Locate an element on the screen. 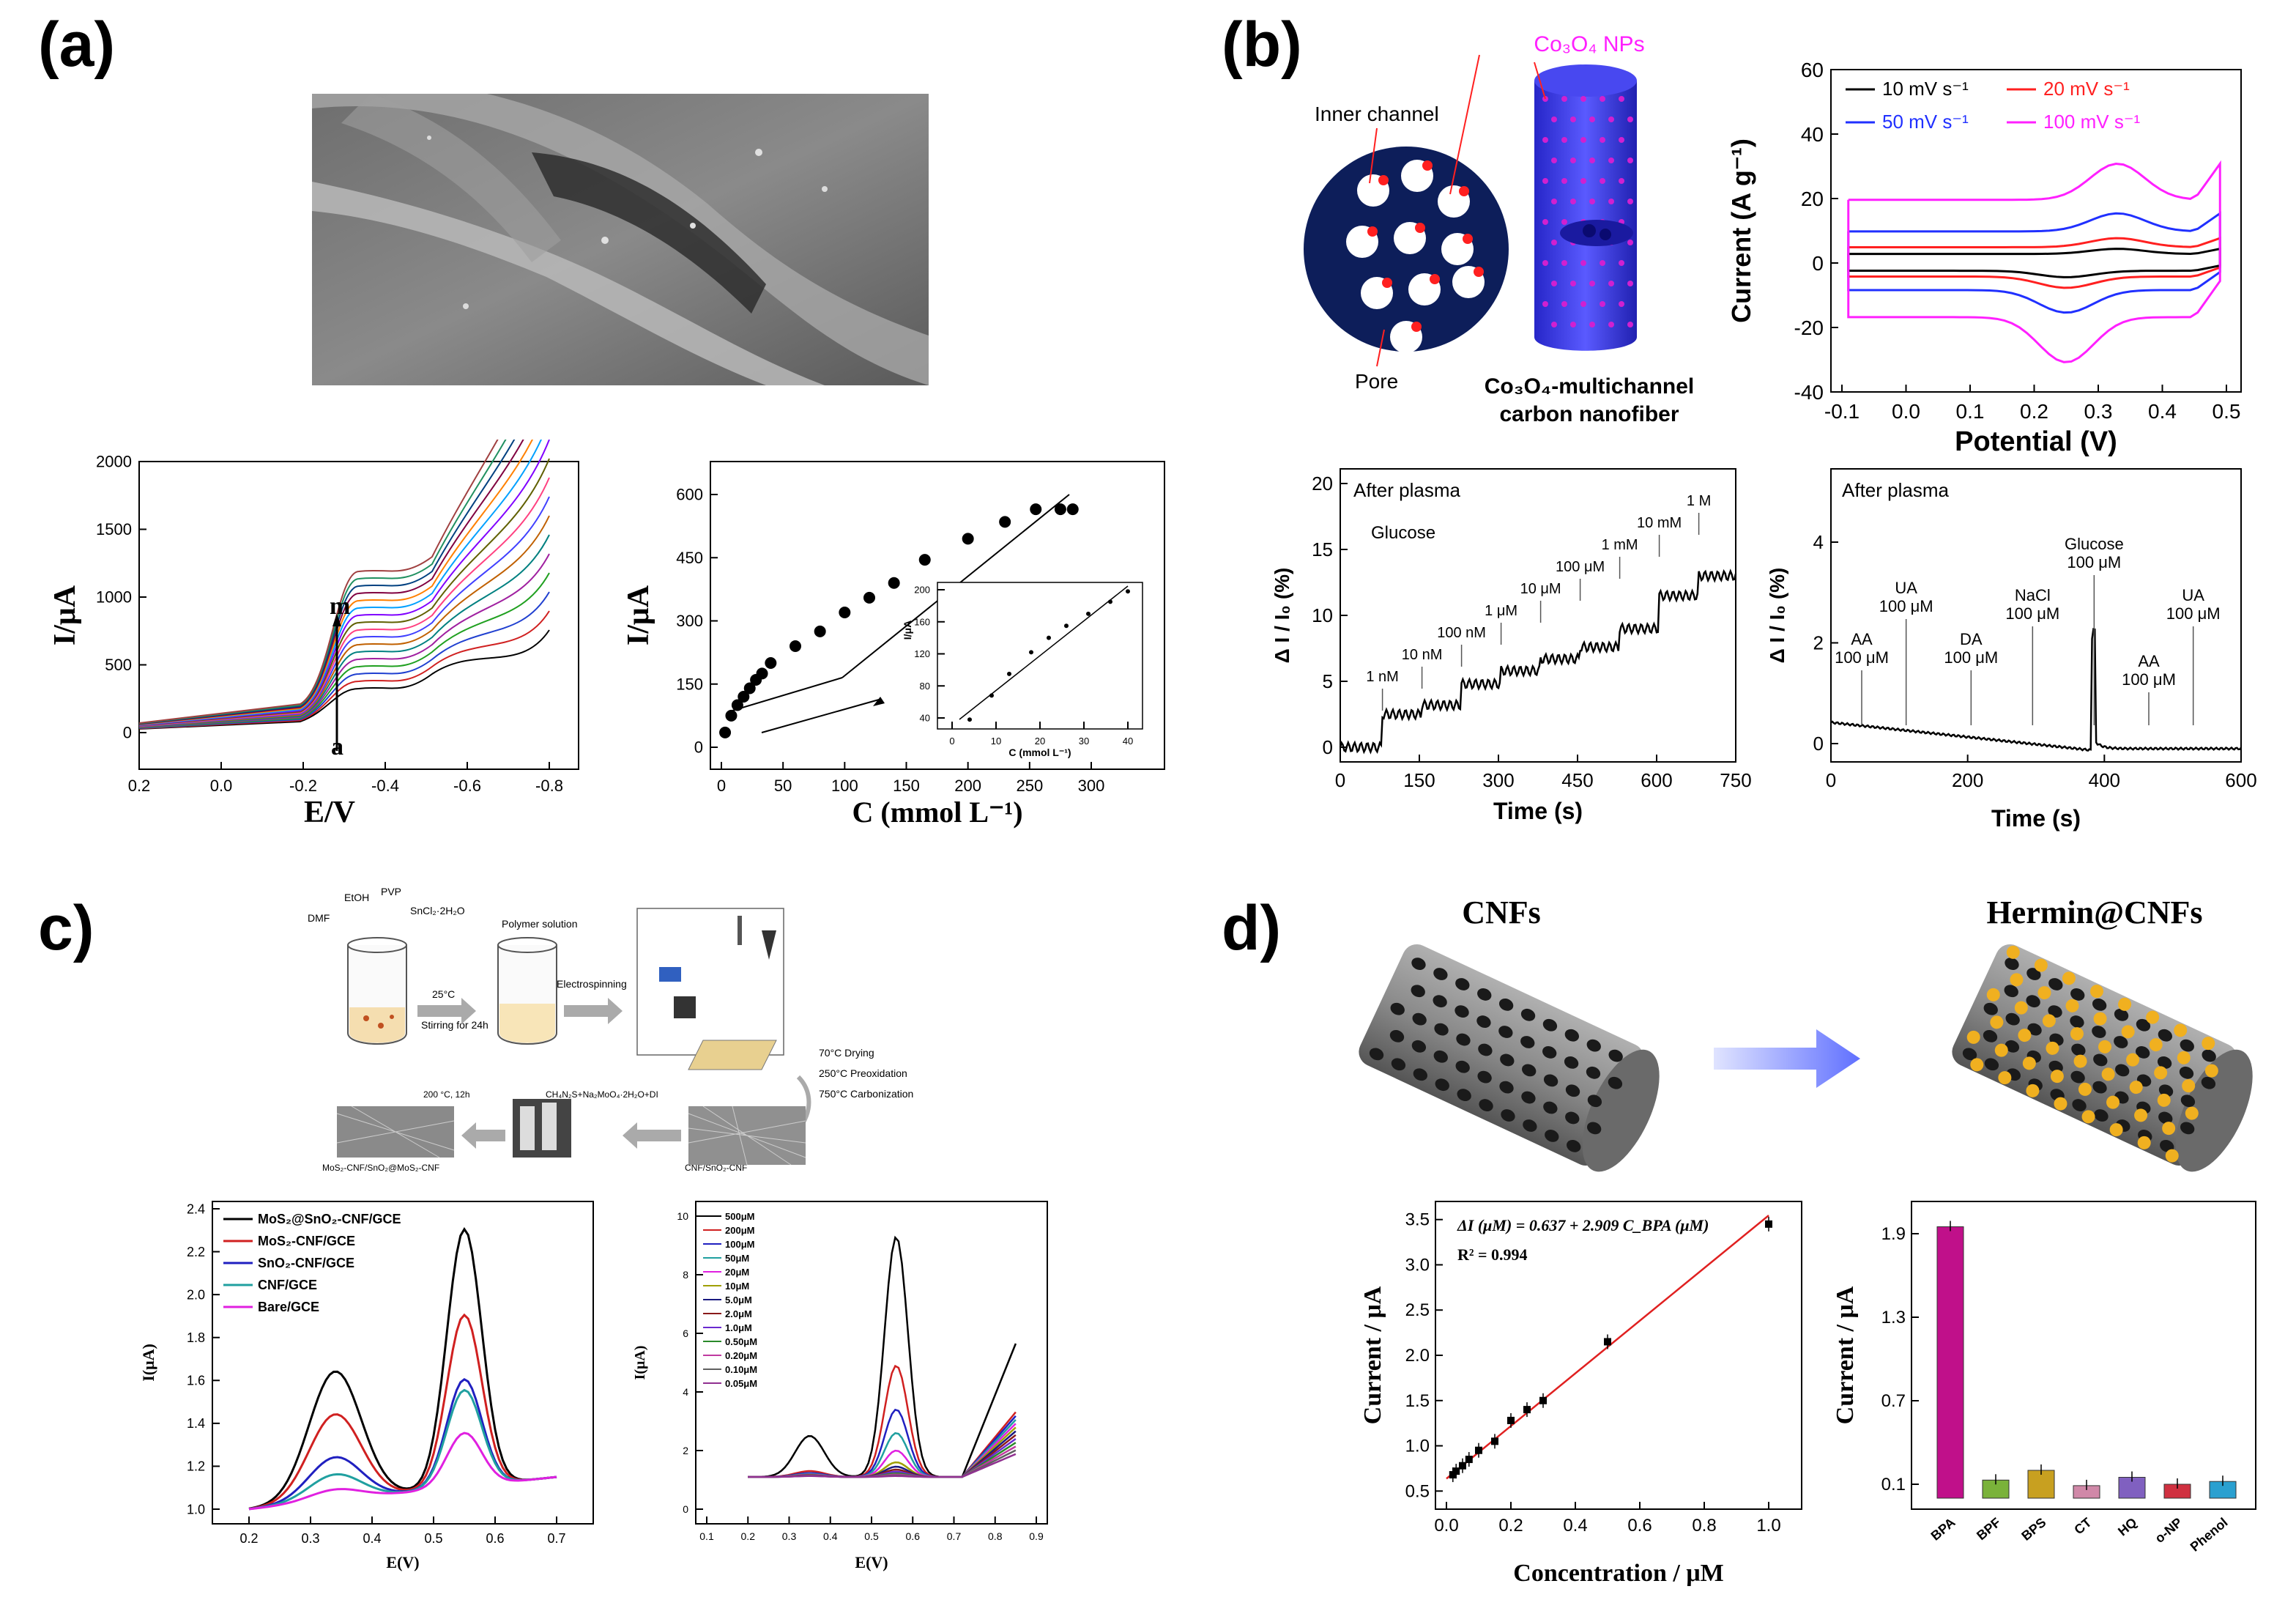 The height and width of the screenshot is (1600, 2296). a-cal-inset-ytick: 200 is located at coordinates (922, 590).